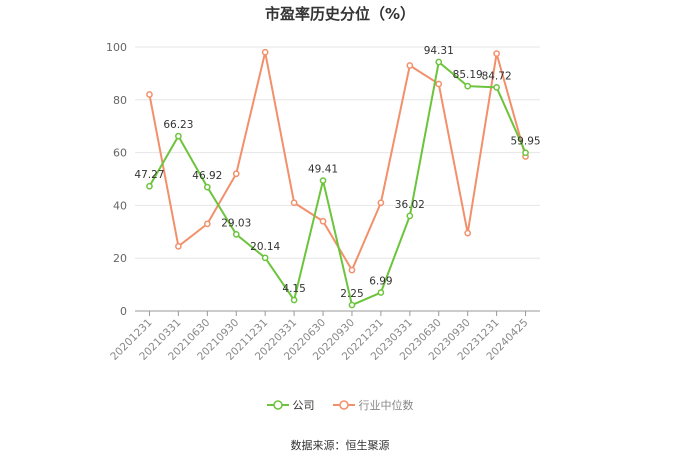 The height and width of the screenshot is (460, 680). Describe the element at coordinates (303, 405) in the screenshot. I see `legend-label: 公司` at that location.